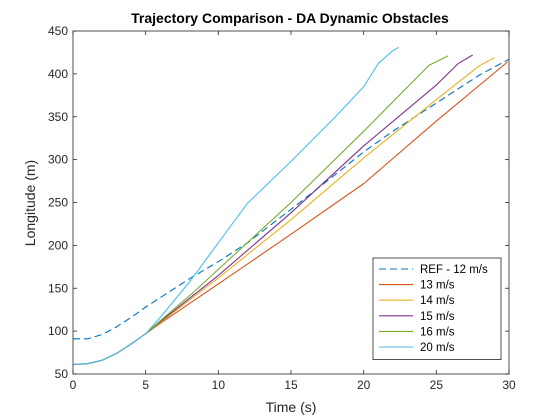 The height and width of the screenshot is (420, 560). I want to click on legend-label-5: 20 m/s, so click(437, 348).